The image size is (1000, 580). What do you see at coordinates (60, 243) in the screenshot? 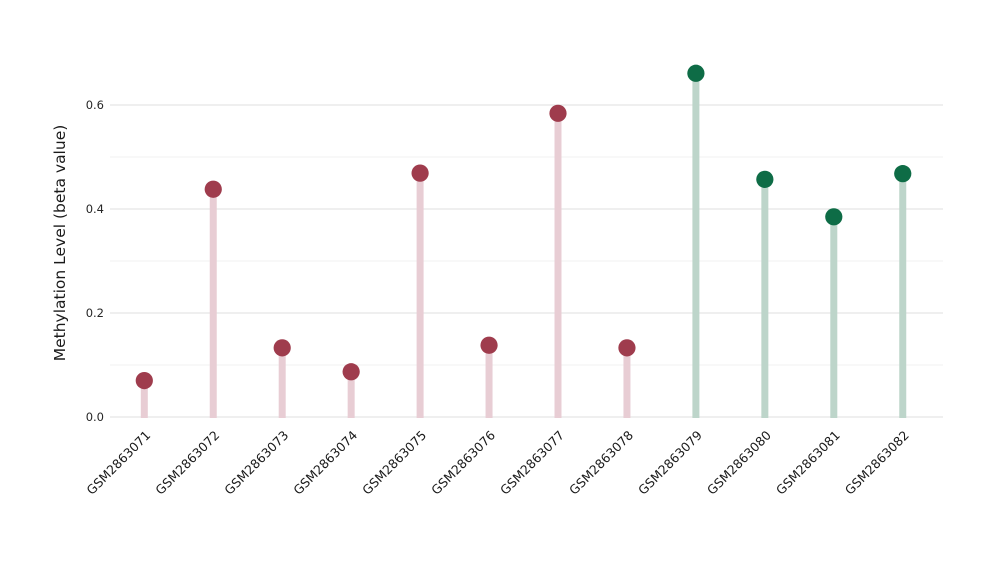
I see `y-axis-title: Methylation Level (beta value)` at bounding box center [60, 243].